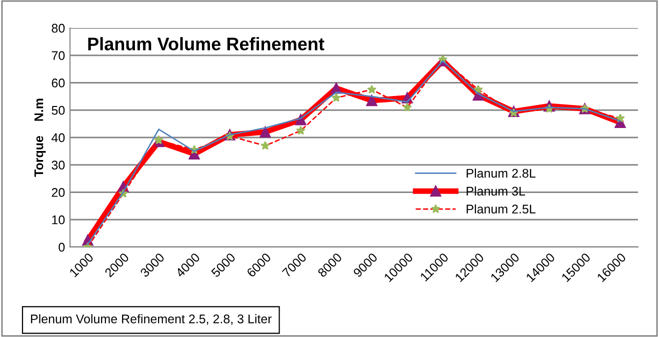 The height and width of the screenshot is (337, 659). I want to click on legend-label: Planum 2.5L, so click(501, 209).